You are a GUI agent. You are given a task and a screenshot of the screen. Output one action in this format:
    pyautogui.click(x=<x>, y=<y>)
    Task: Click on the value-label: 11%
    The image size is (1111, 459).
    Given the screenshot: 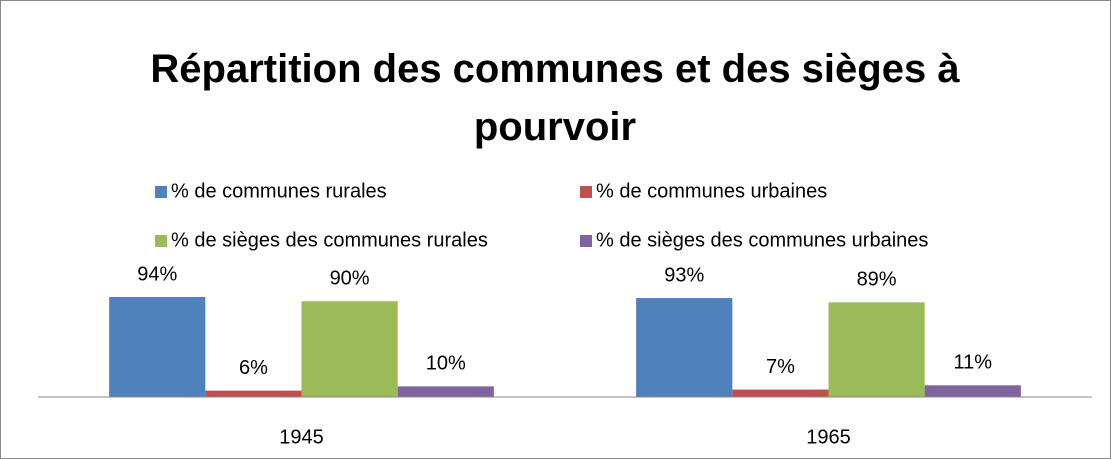 What is the action you would take?
    pyautogui.click(x=972, y=363)
    